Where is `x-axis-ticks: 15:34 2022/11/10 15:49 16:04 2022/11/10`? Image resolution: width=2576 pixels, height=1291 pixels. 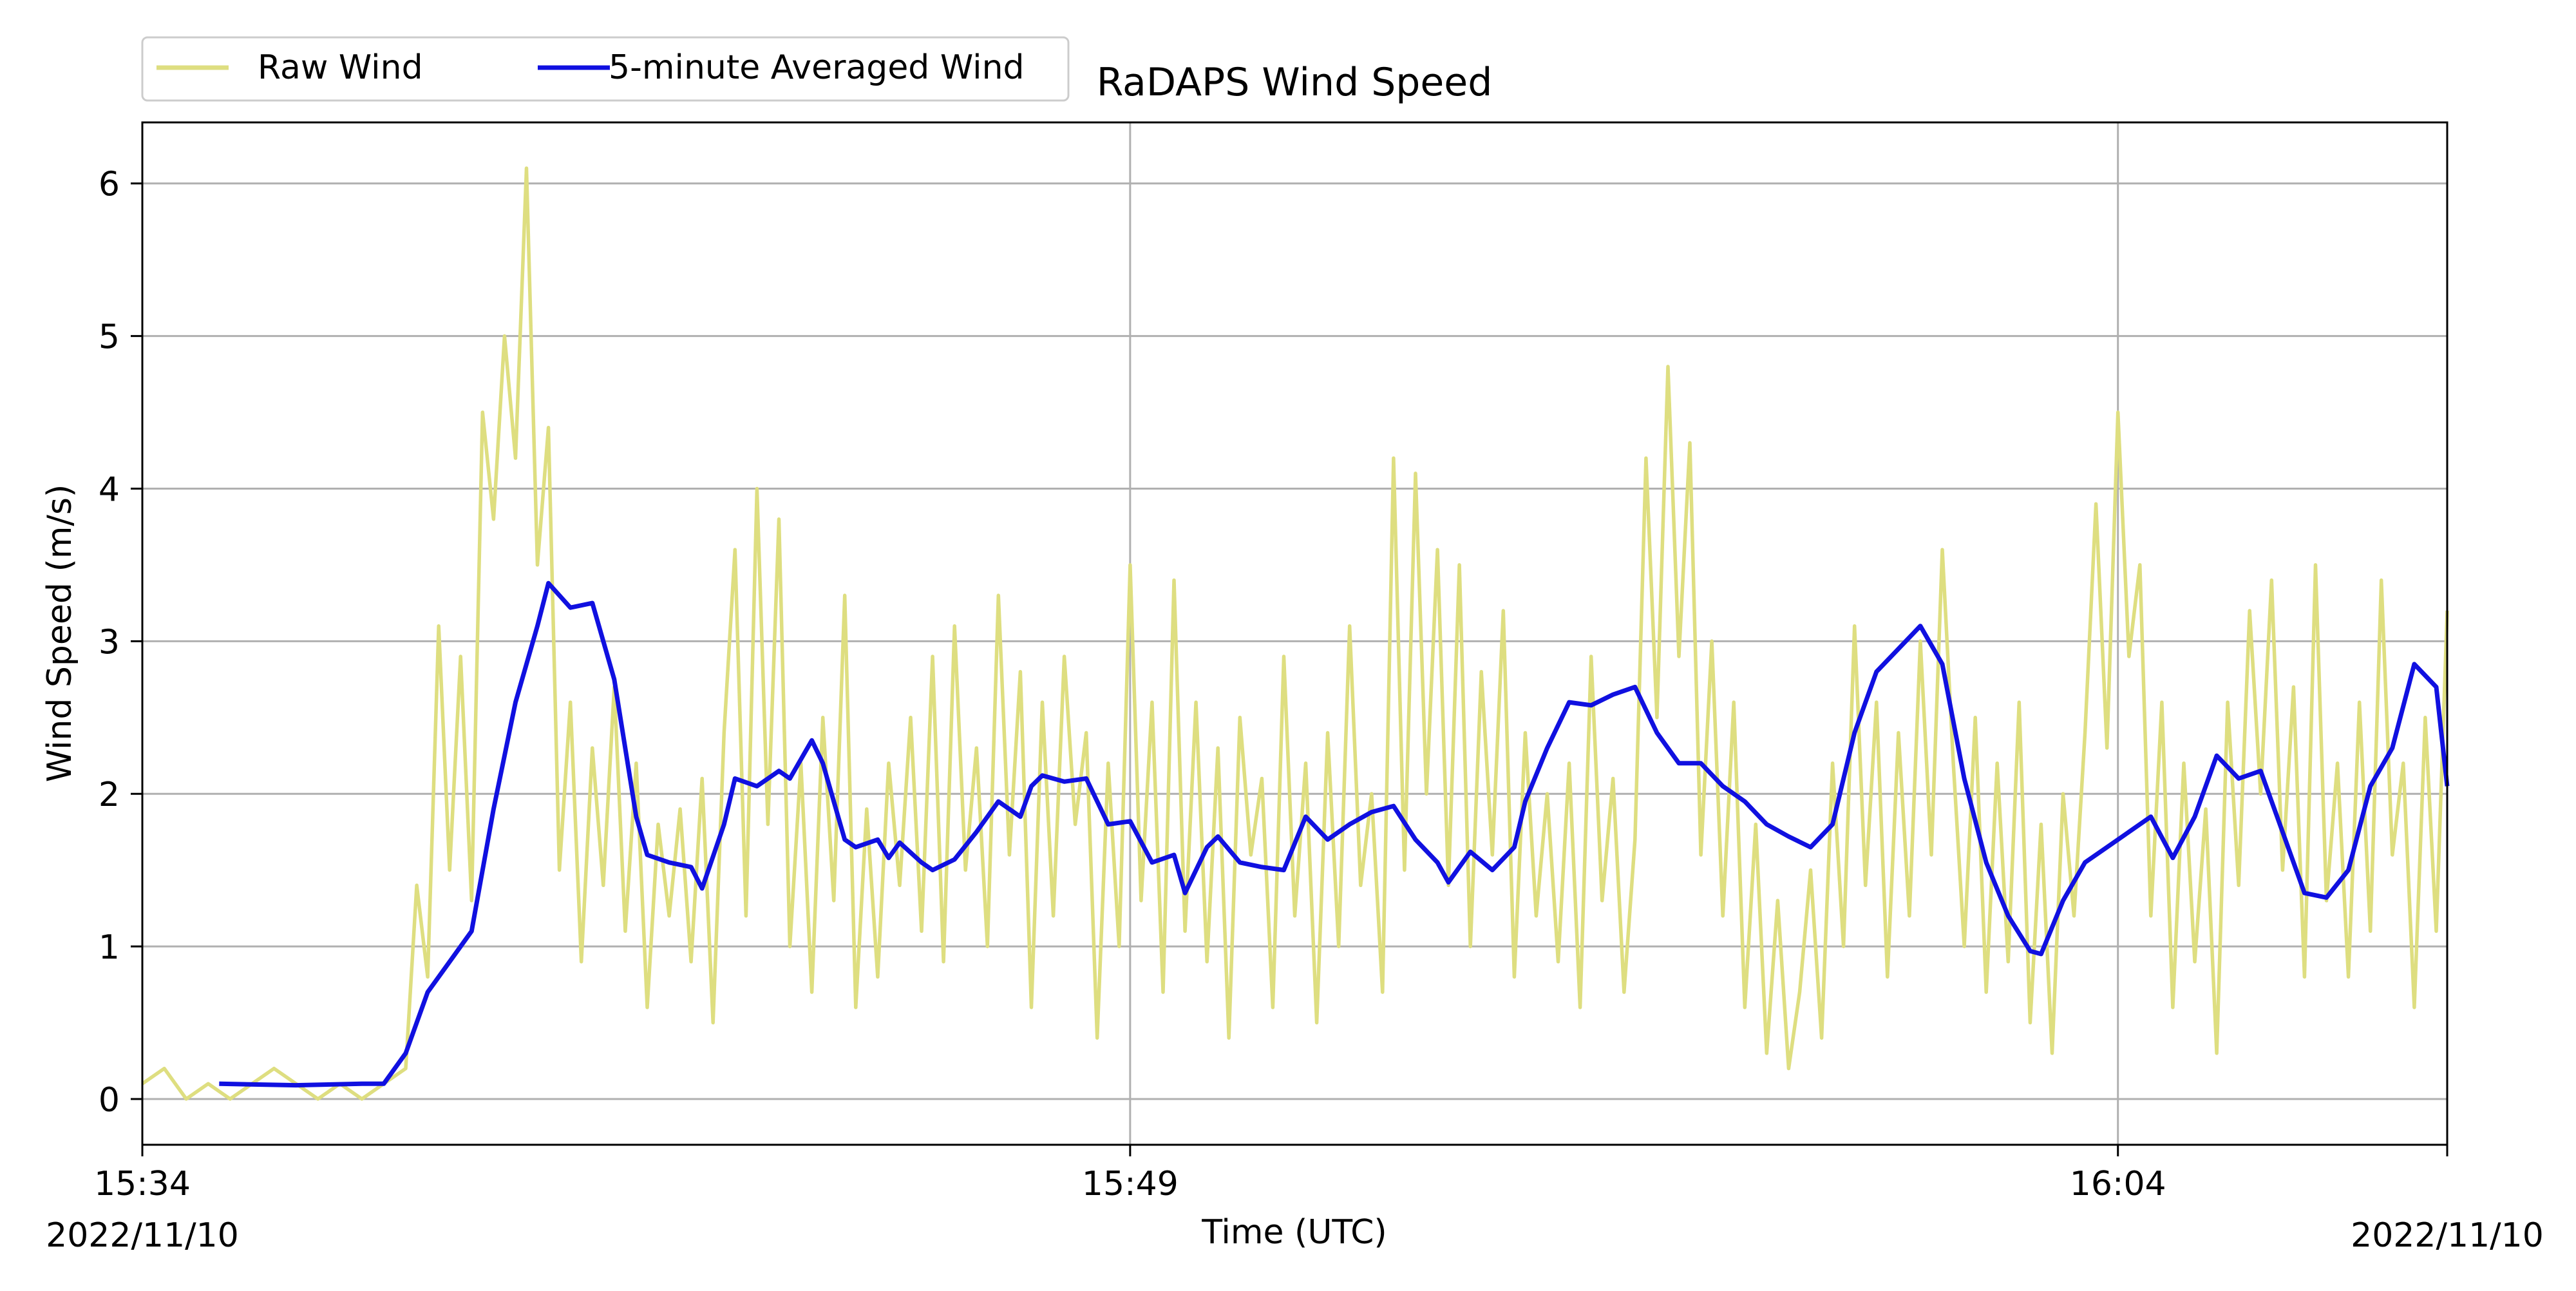
x-axis-ticks: 15:34 2022/11/10 15:49 16:04 2022/11/10 is located at coordinates (1295, 1200).